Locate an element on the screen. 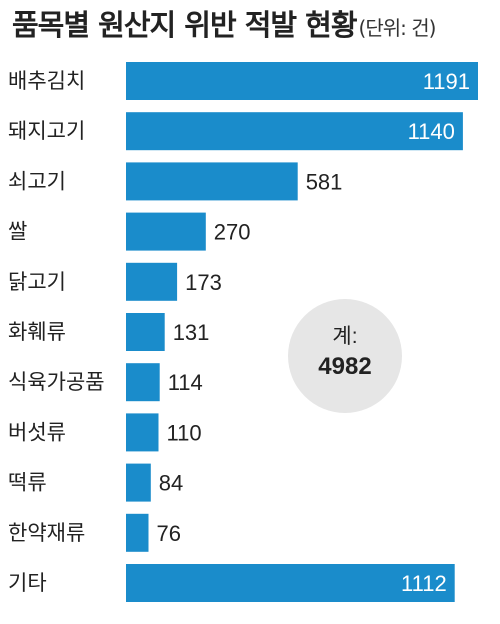  category-label: 닭고기 is located at coordinates (37, 282).